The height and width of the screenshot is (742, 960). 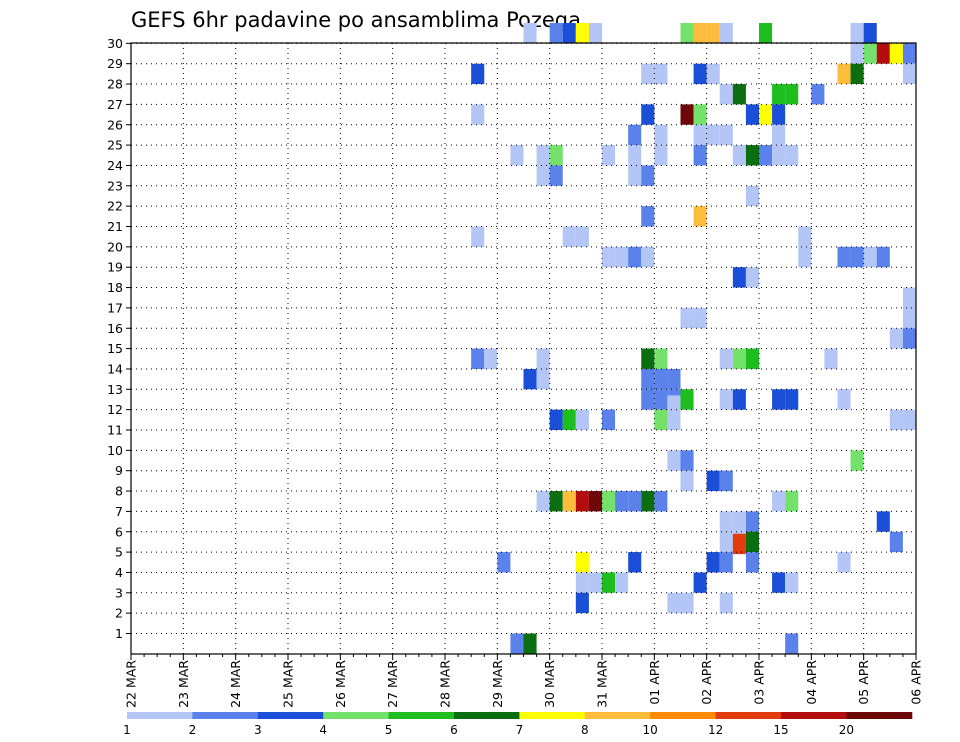 What do you see at coordinates (119, 613) in the screenshot?
I see `y-tick-label: 2` at bounding box center [119, 613].